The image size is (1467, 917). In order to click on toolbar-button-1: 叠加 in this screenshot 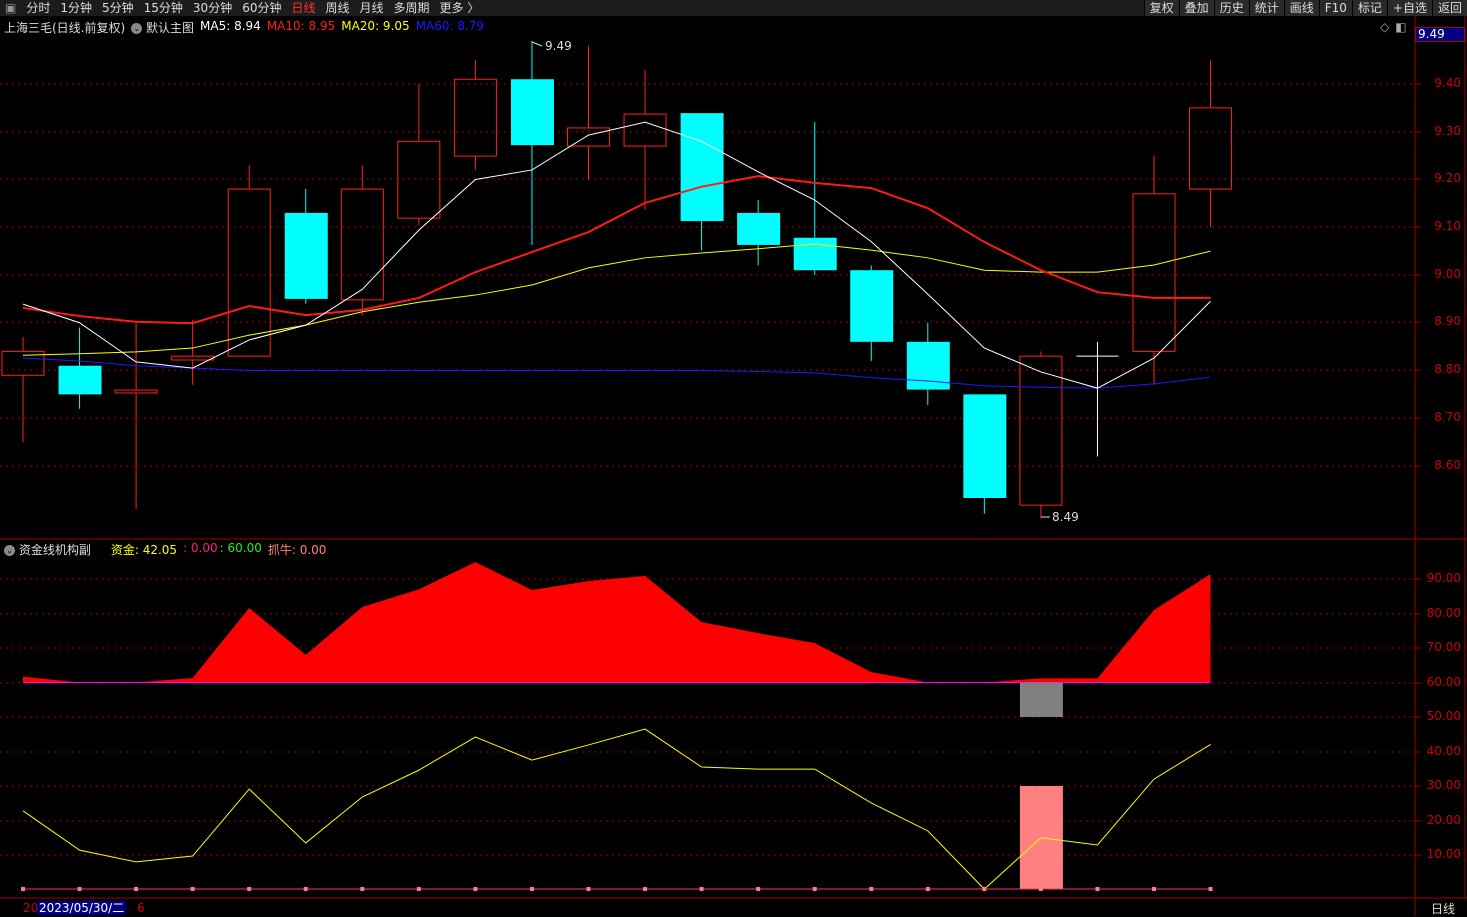, I will do `click(1196, 8)`.